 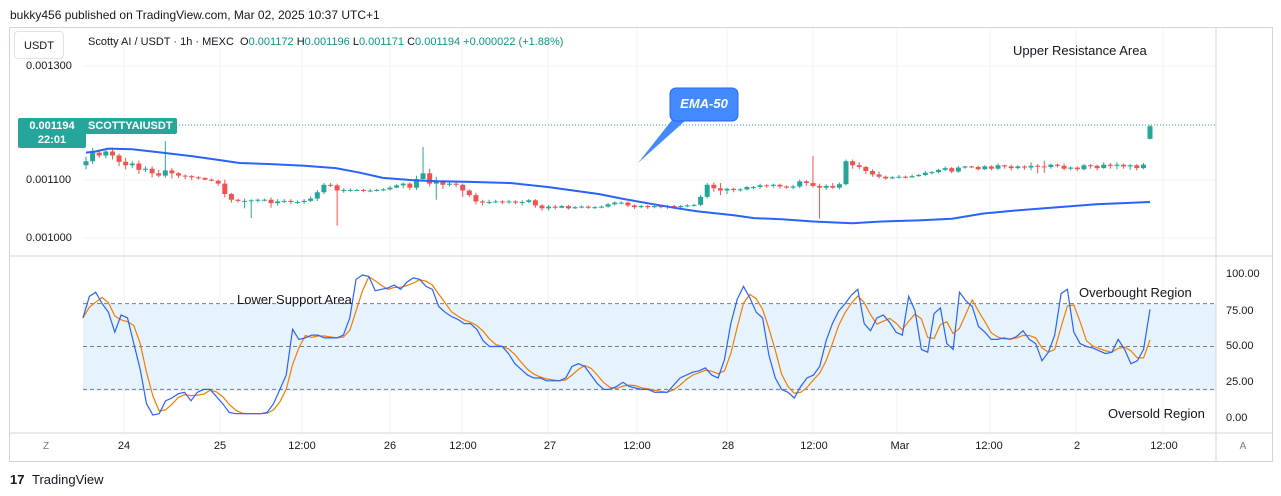 I want to click on open-label: O, so click(x=244, y=42).